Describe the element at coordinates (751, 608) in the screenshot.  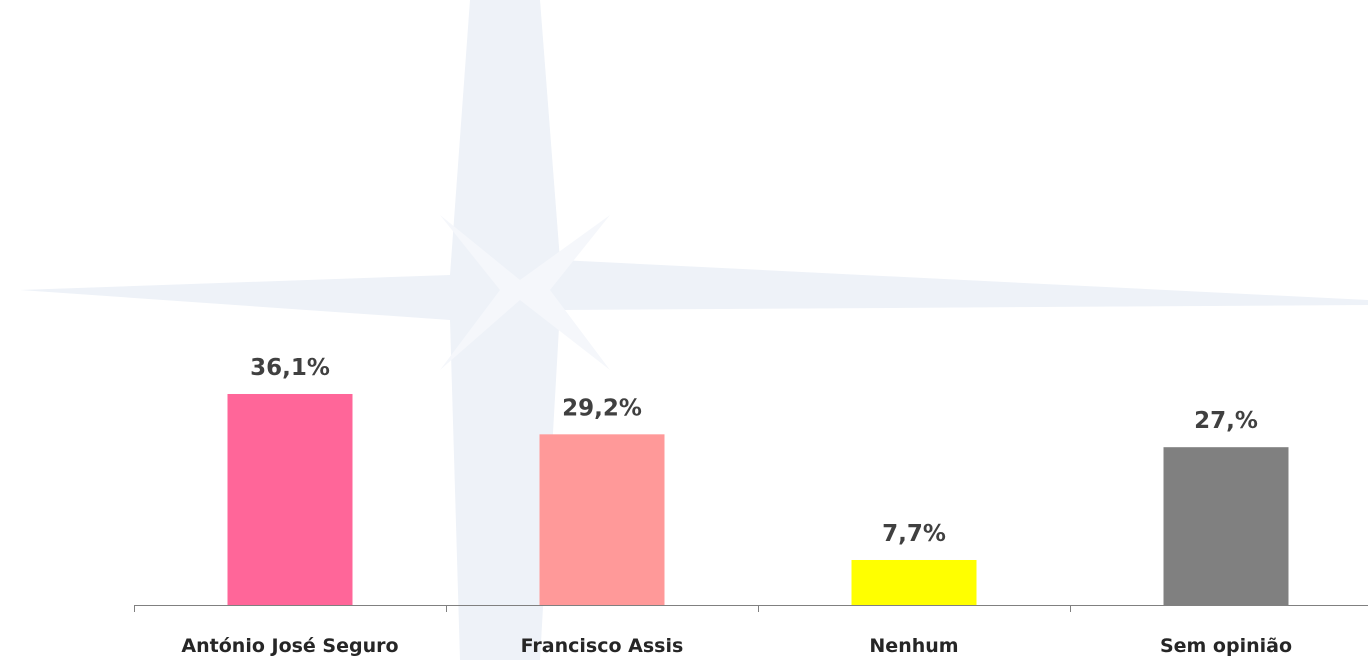
I see `x-axis` at that location.